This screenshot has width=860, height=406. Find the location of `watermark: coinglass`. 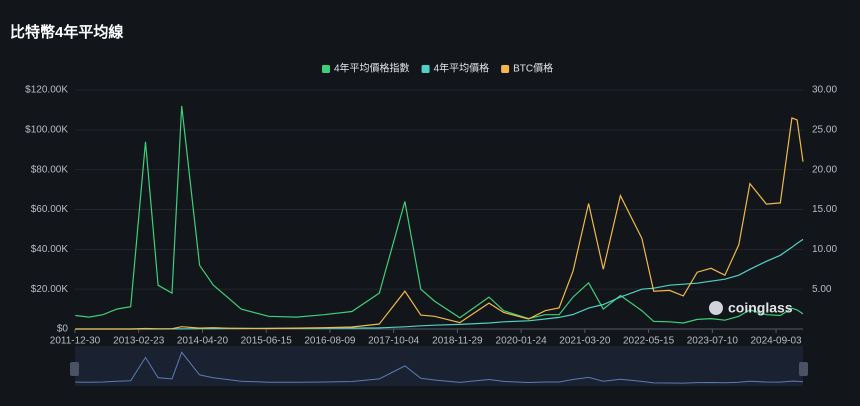

watermark: coinglass is located at coordinates (751, 308).